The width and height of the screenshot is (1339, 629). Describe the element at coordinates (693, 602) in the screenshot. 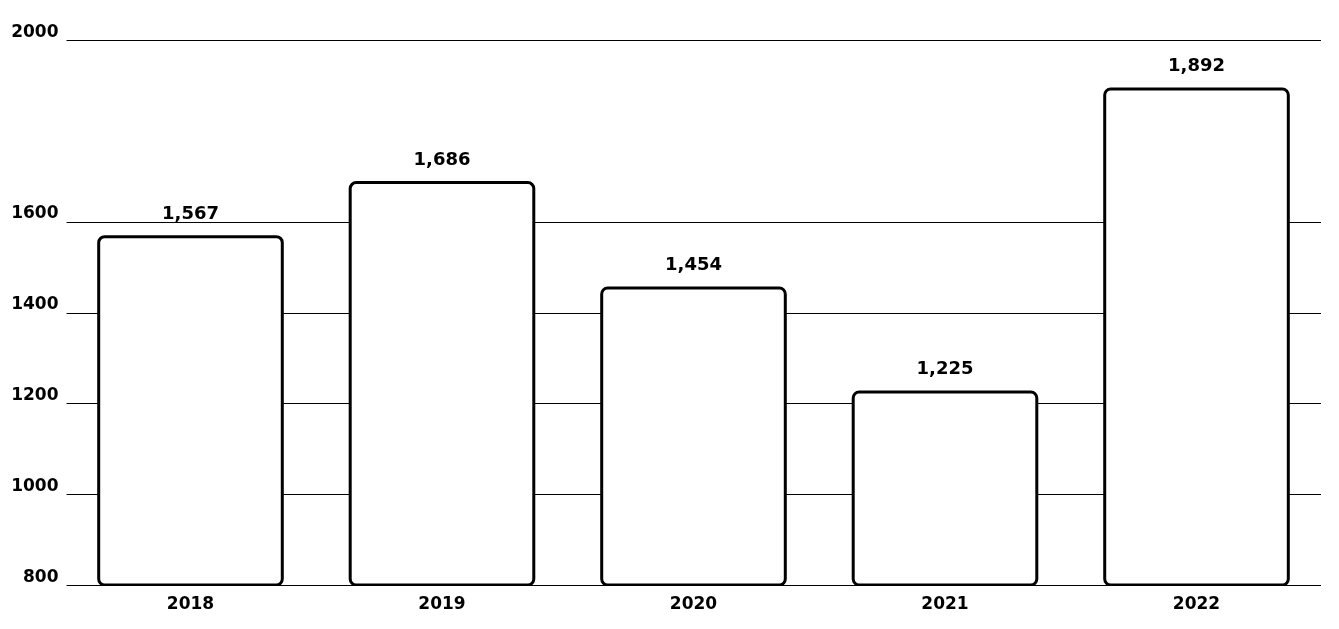

I see `x-tick-label: 2020` at that location.